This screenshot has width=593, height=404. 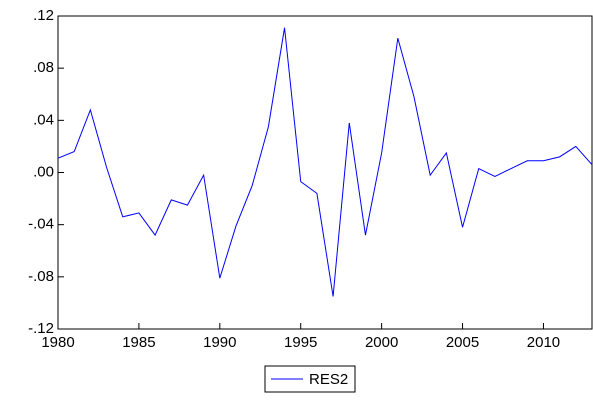 I want to click on x-tick-label: 1985, so click(x=138, y=342).